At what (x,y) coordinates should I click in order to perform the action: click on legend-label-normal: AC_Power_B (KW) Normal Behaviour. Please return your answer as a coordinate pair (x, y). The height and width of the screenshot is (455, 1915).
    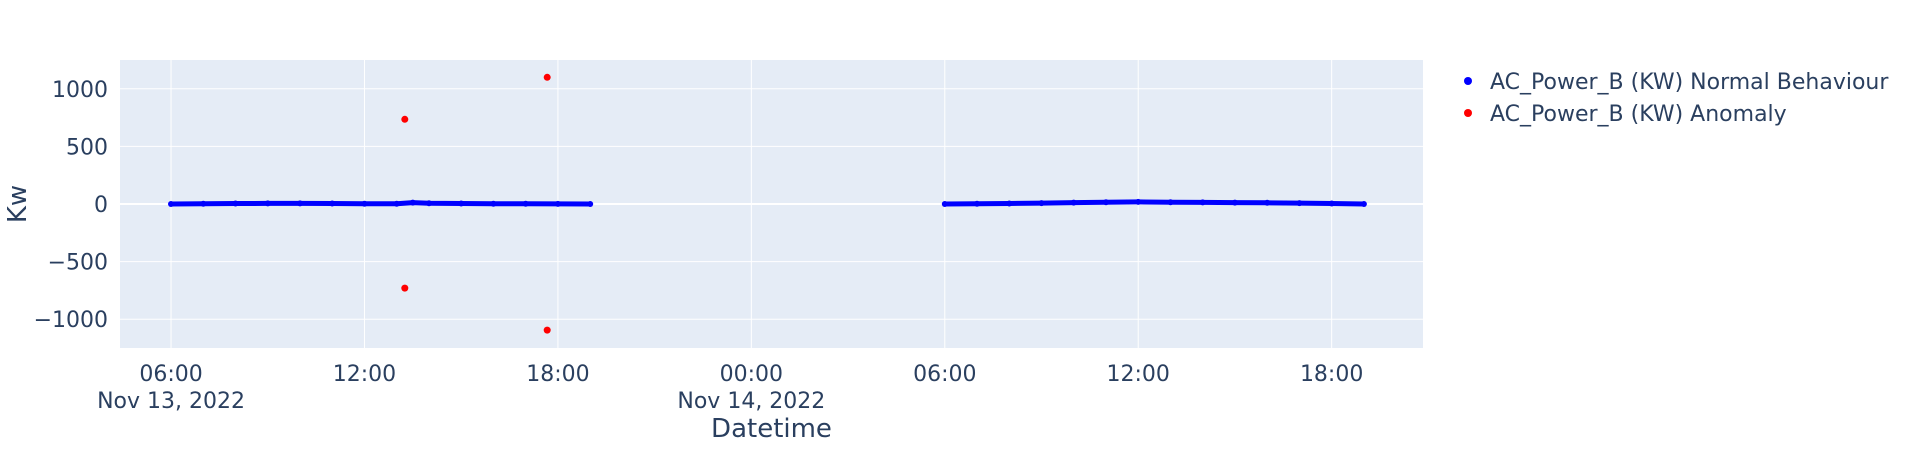
    Looking at the image, I should click on (1689, 82).